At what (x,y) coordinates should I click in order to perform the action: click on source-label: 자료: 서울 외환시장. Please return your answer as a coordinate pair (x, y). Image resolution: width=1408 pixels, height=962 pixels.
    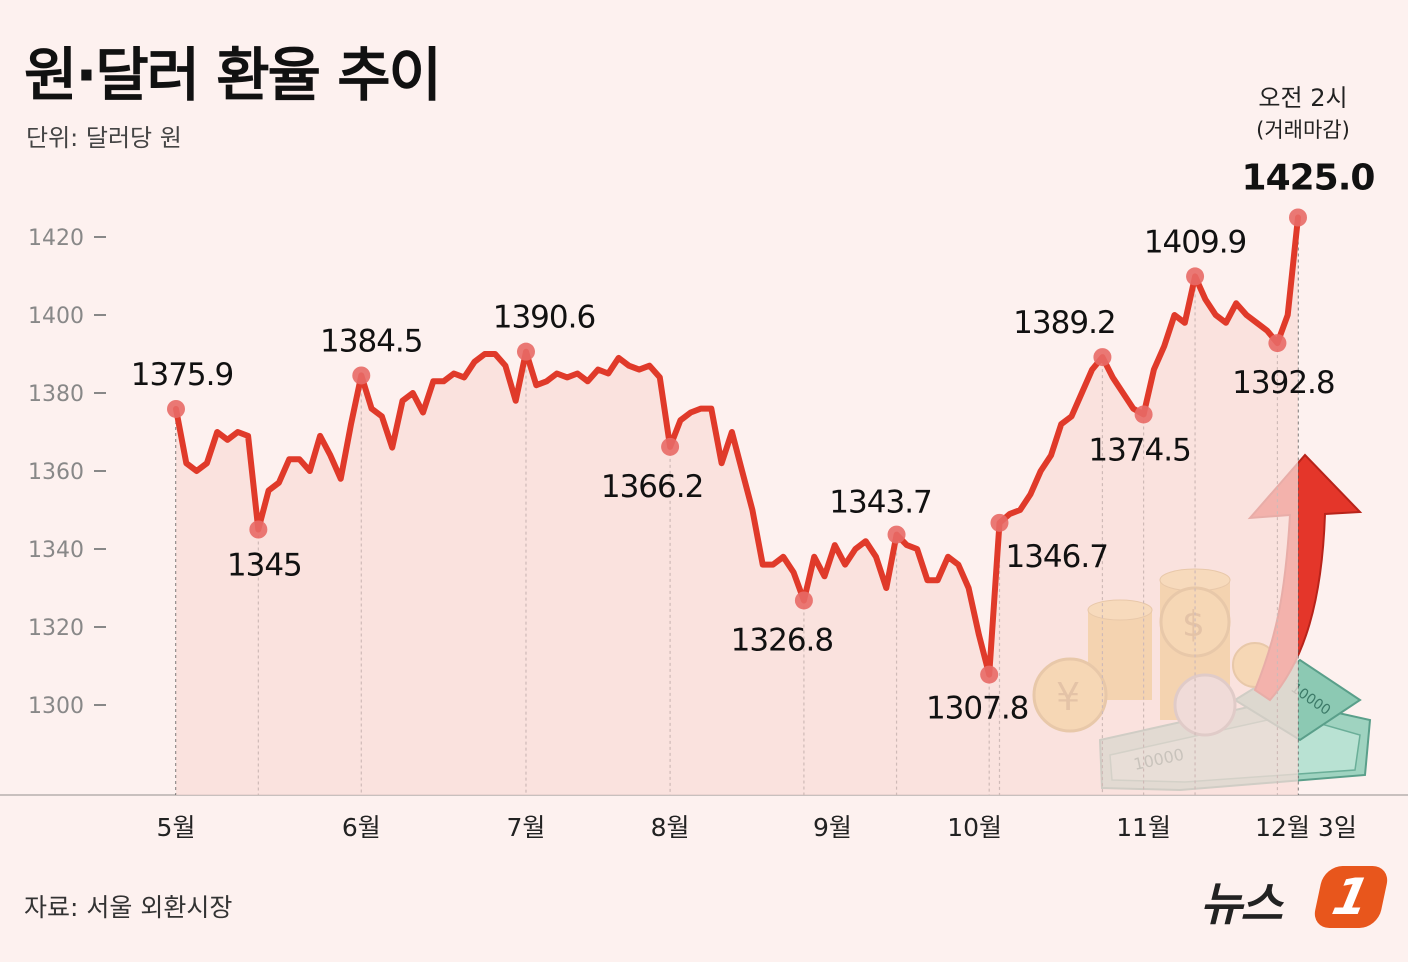
    Looking at the image, I should click on (128, 907).